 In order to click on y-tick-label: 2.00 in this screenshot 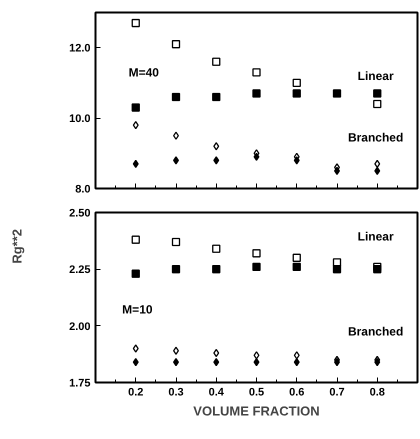, I will do `click(80, 326)`.